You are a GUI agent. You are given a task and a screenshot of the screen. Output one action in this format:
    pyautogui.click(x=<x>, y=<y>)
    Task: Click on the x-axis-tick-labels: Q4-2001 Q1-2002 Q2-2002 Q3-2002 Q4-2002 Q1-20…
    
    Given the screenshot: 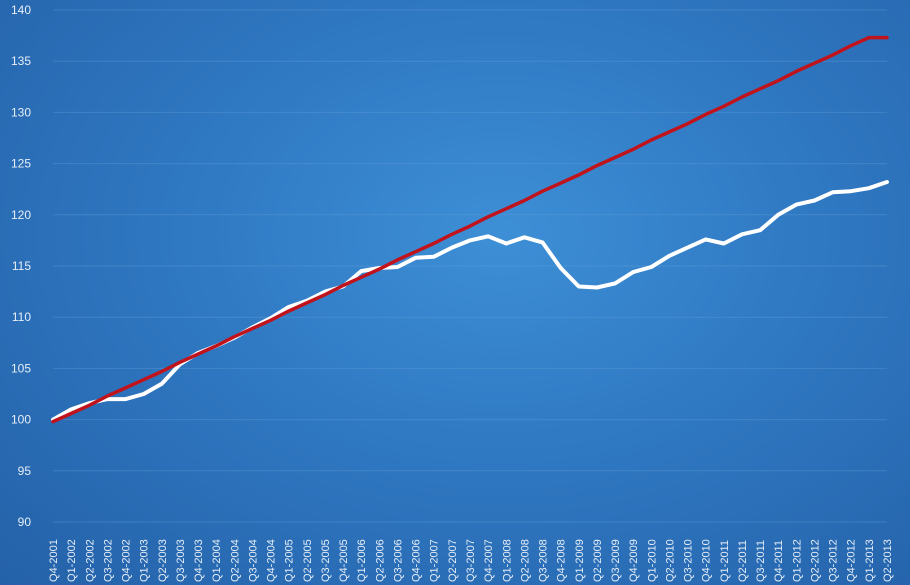 What is the action you would take?
    pyautogui.click(x=471, y=560)
    